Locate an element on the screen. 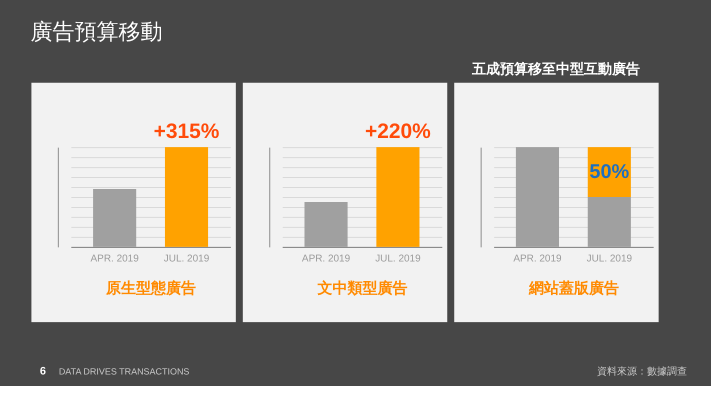 Image resolution: width=711 pixels, height=400 pixels. text: 五成預算移至中型互動廣告 is located at coordinates (555, 68).